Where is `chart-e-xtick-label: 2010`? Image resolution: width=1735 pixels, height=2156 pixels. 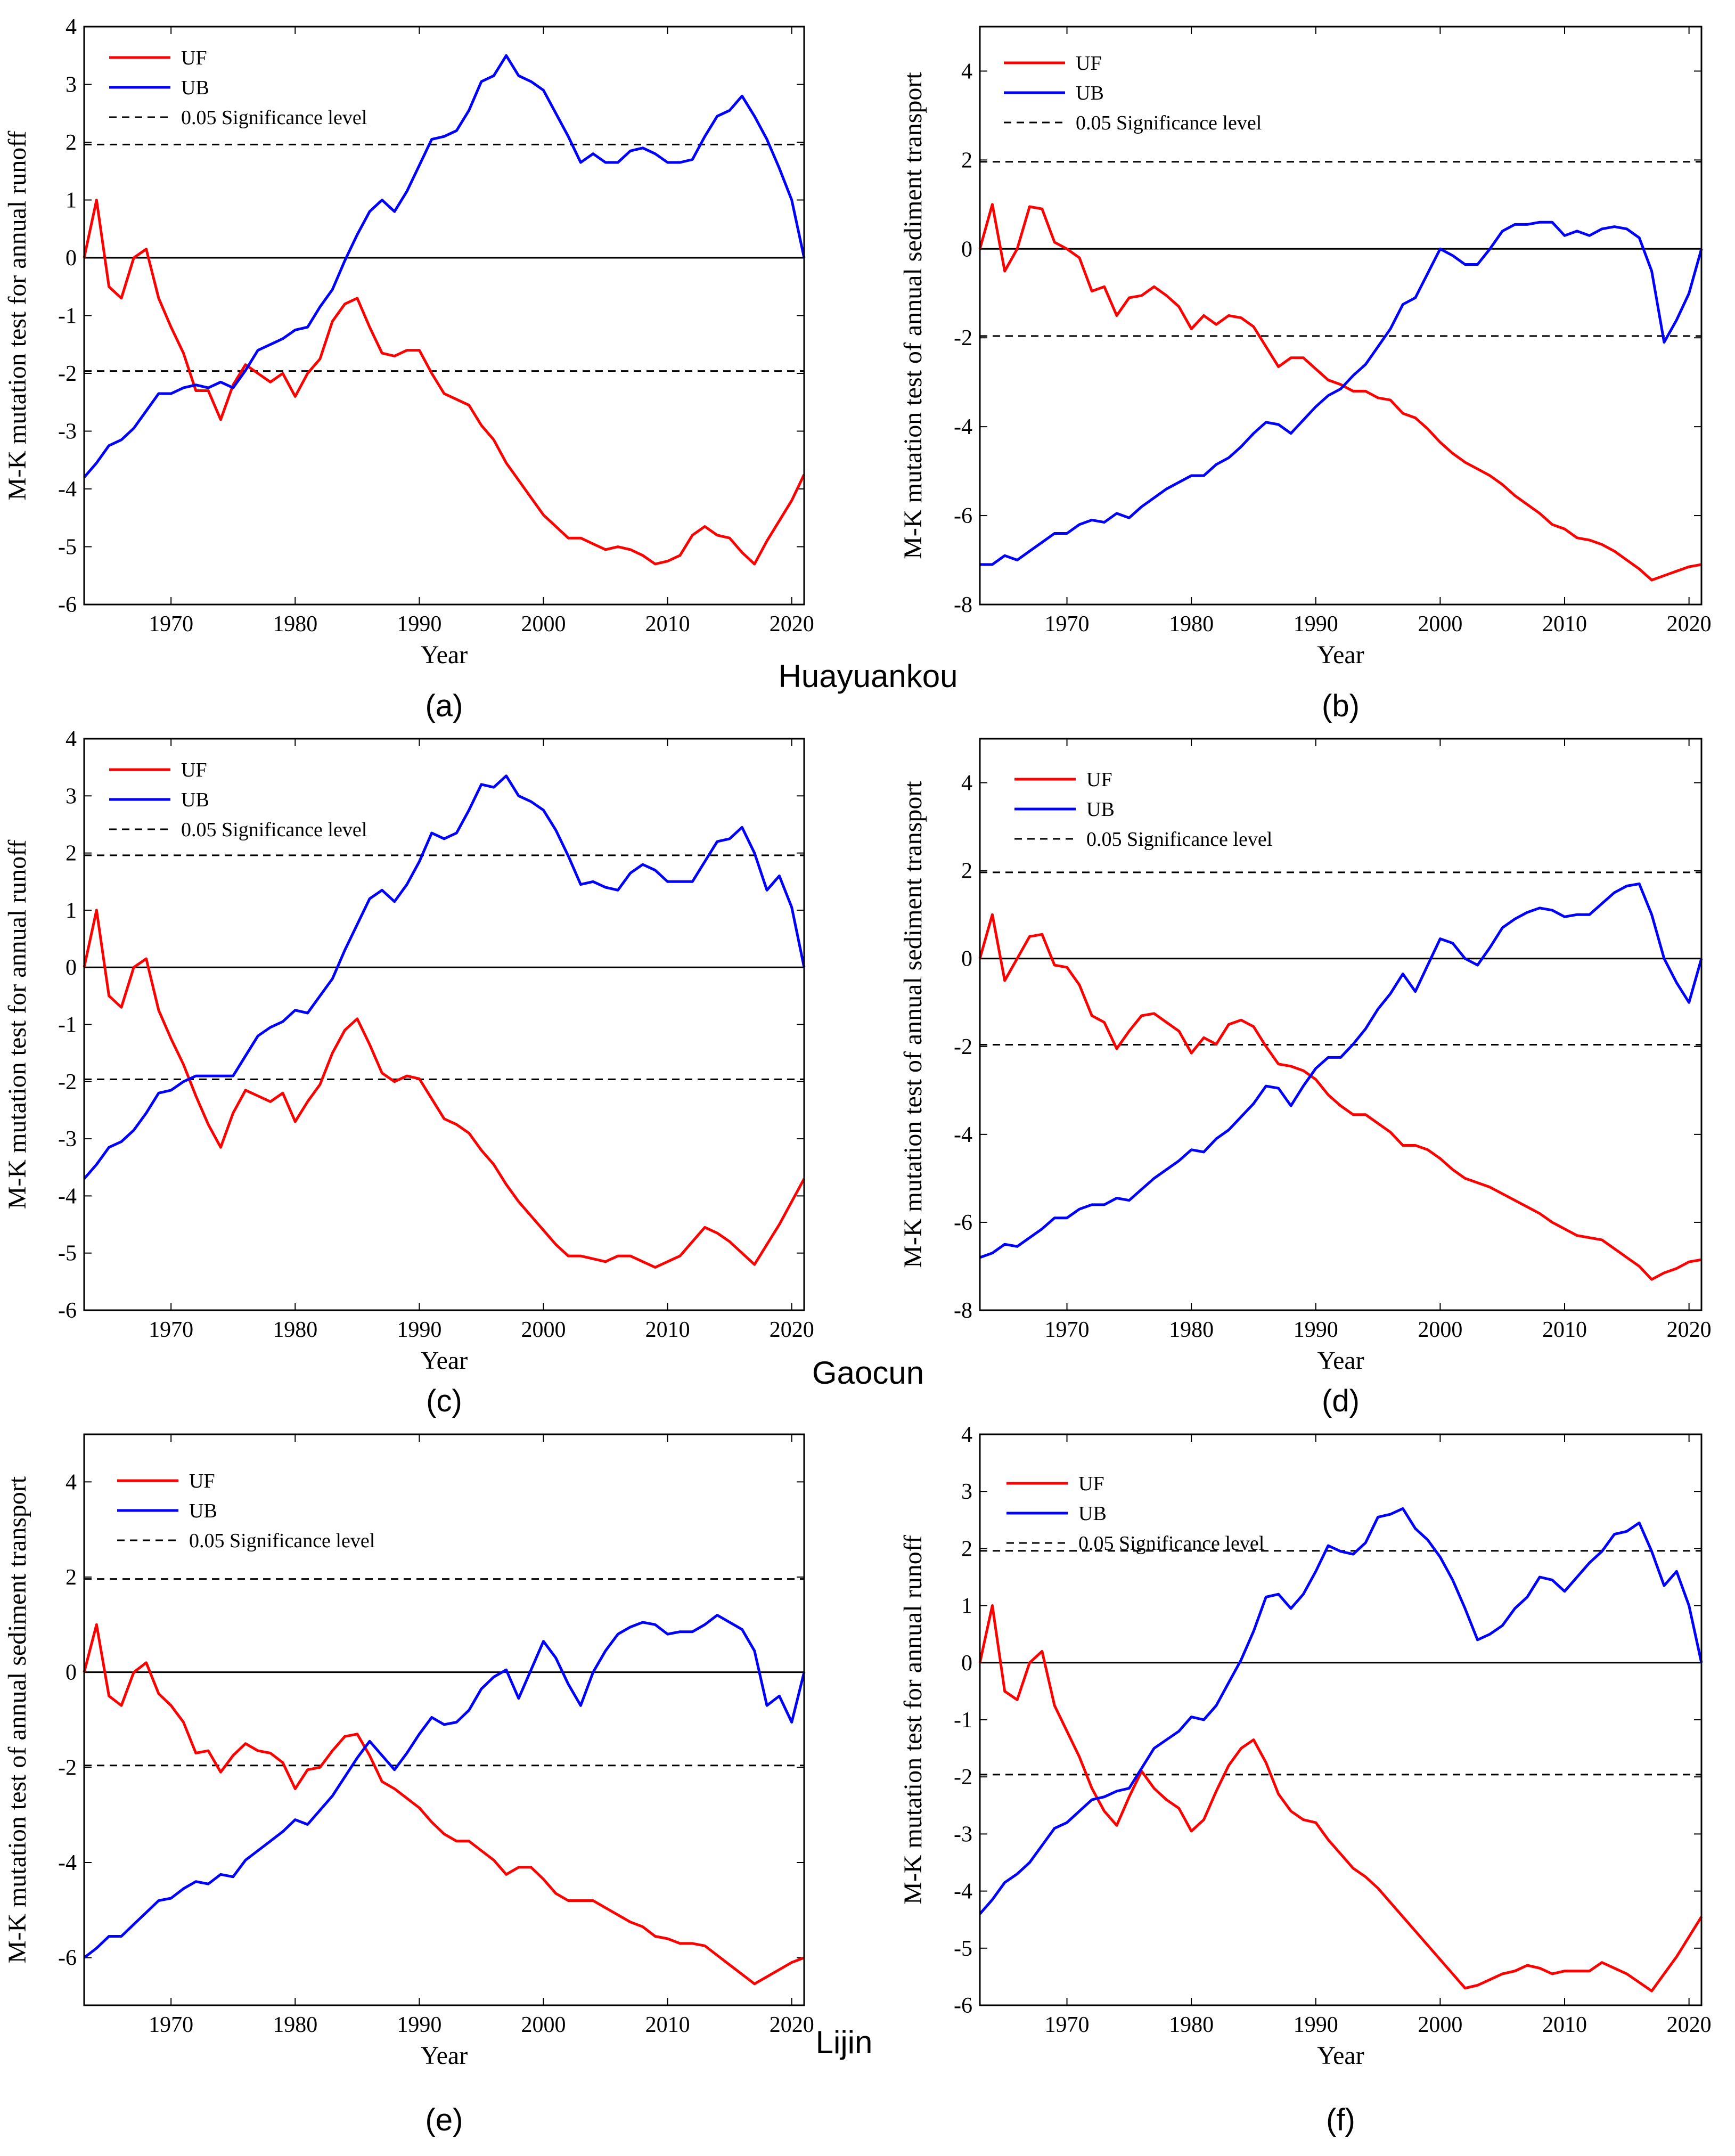 chart-e-xtick-label: 2010 is located at coordinates (667, 2025).